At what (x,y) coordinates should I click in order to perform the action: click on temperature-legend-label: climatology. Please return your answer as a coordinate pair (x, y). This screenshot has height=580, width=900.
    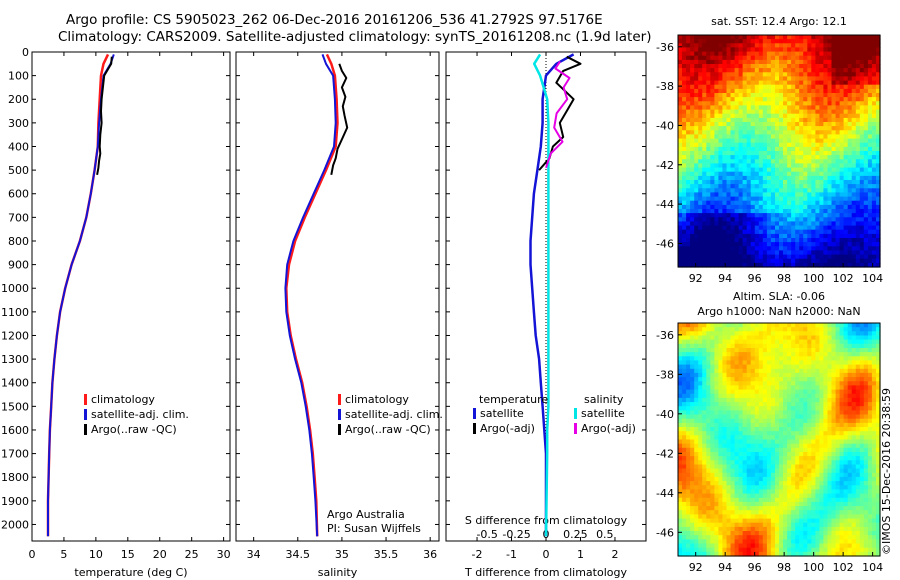
    Looking at the image, I should click on (123, 399).